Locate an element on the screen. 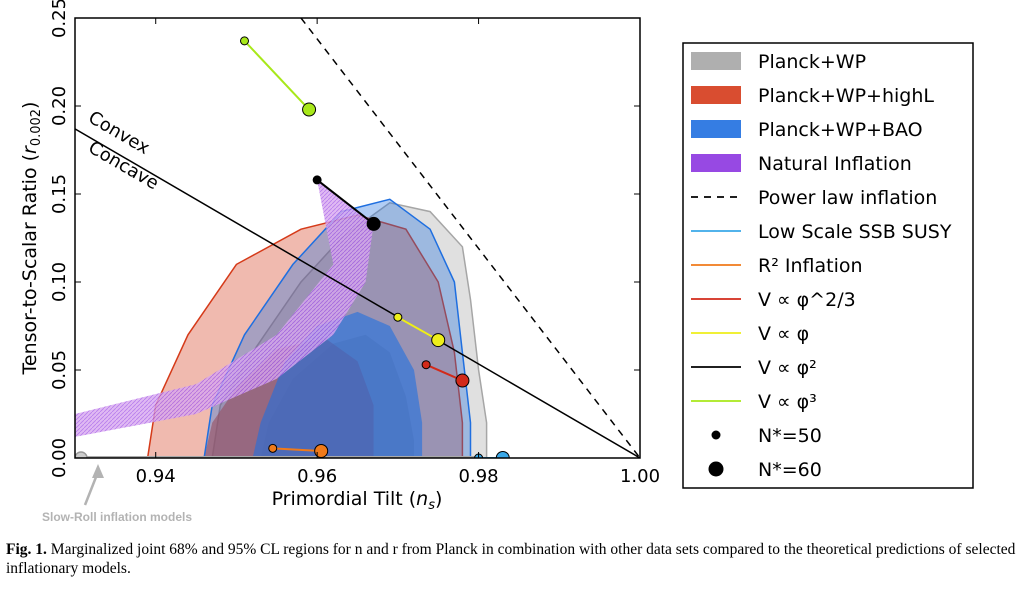  x-tick-label: 0.98 is located at coordinates (479, 476).